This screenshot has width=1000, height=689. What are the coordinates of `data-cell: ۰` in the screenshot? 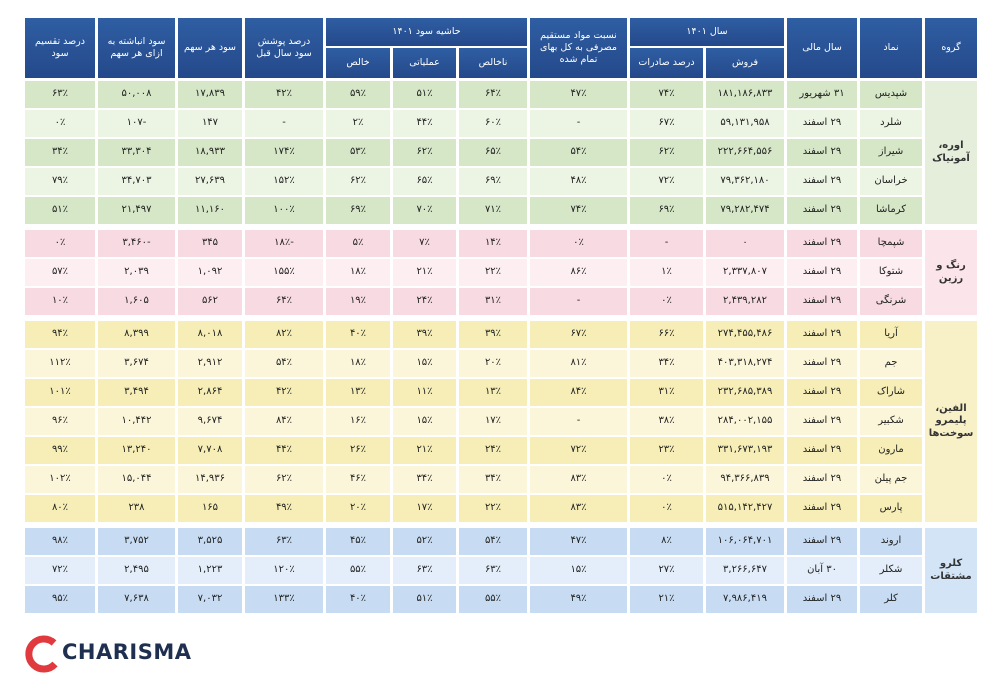 It's located at (745, 243).